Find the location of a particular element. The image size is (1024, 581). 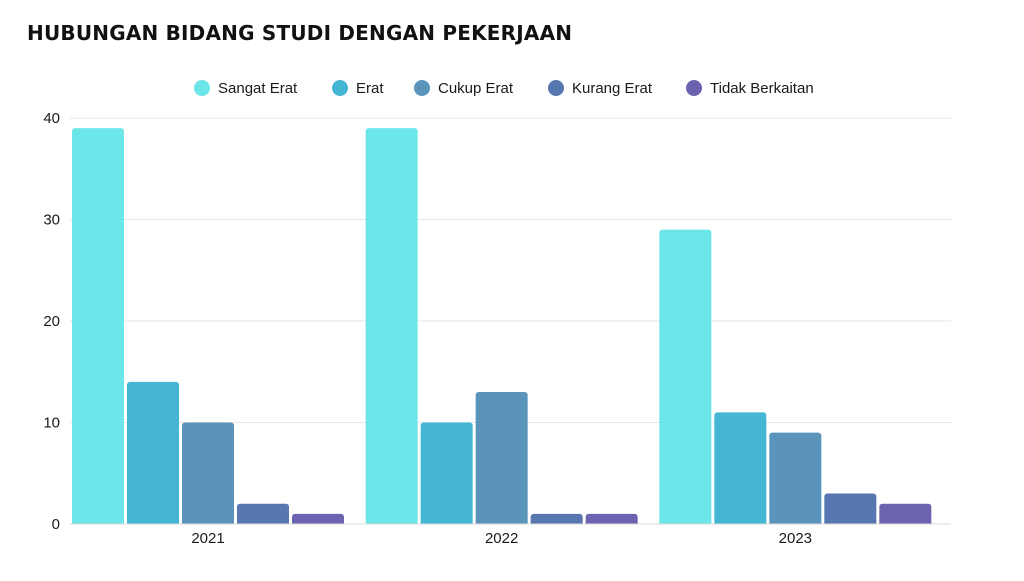

legend-label: Erat is located at coordinates (370, 88).